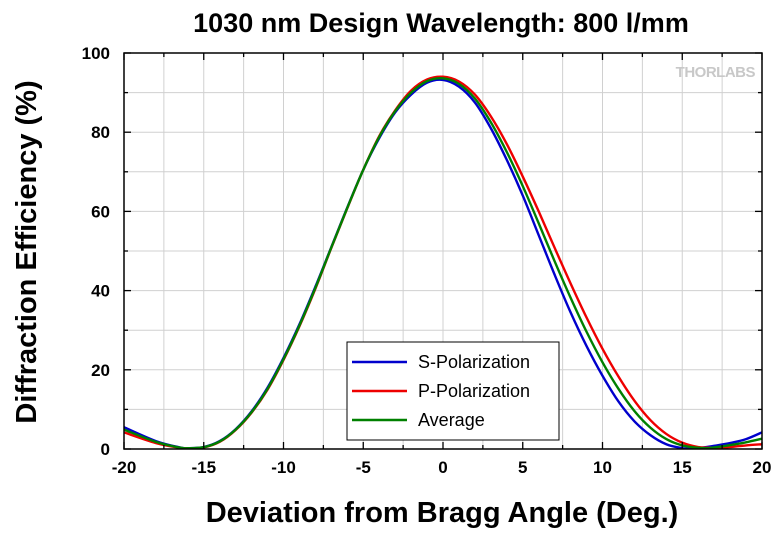 Image resolution: width=780 pixels, height=537 pixels. I want to click on legend-items: S-Polarization P-Polarization Average, so click(441, 391).